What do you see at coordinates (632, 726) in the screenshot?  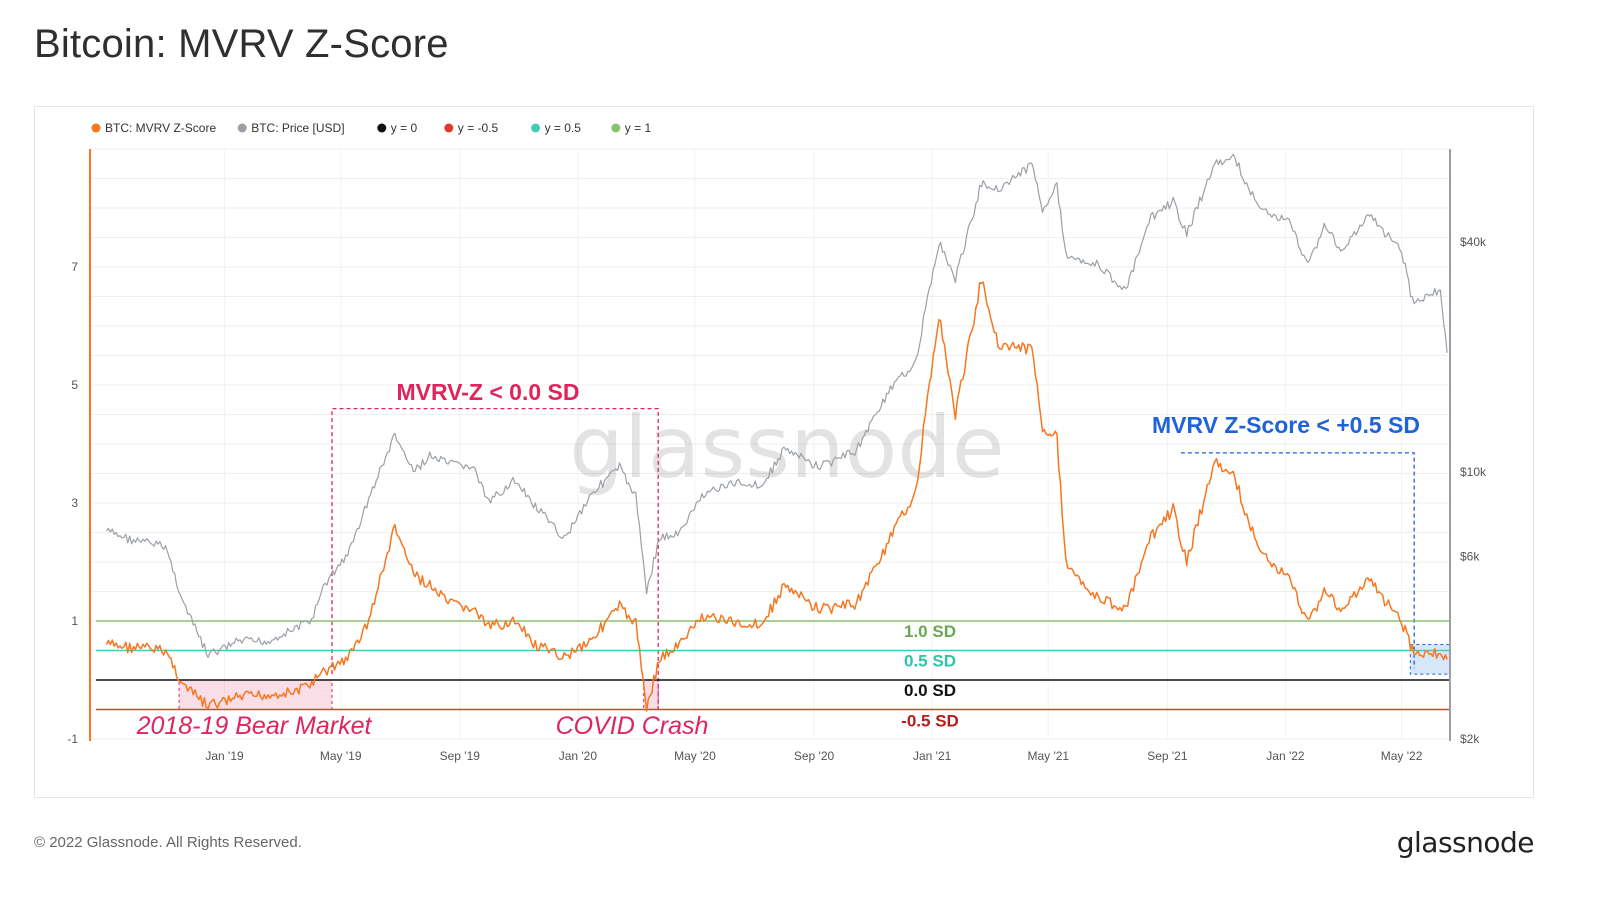 I see `covid-crash-label: COVID Crash` at bounding box center [632, 726].